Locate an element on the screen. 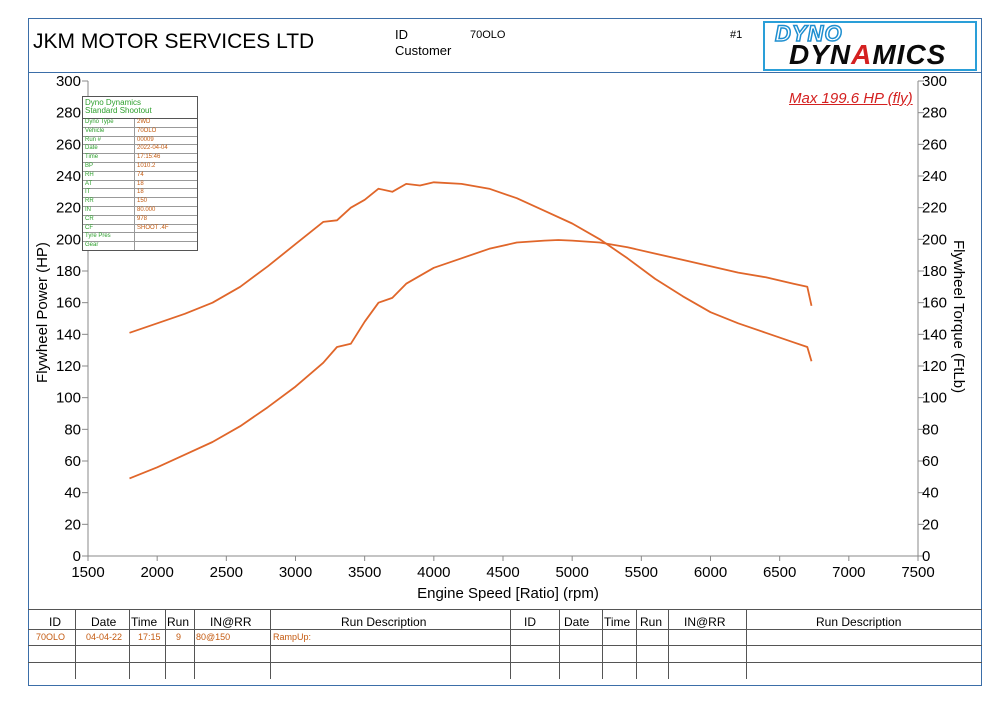  company-name: JKM MOTOR SERVICES LTD is located at coordinates (174, 41).